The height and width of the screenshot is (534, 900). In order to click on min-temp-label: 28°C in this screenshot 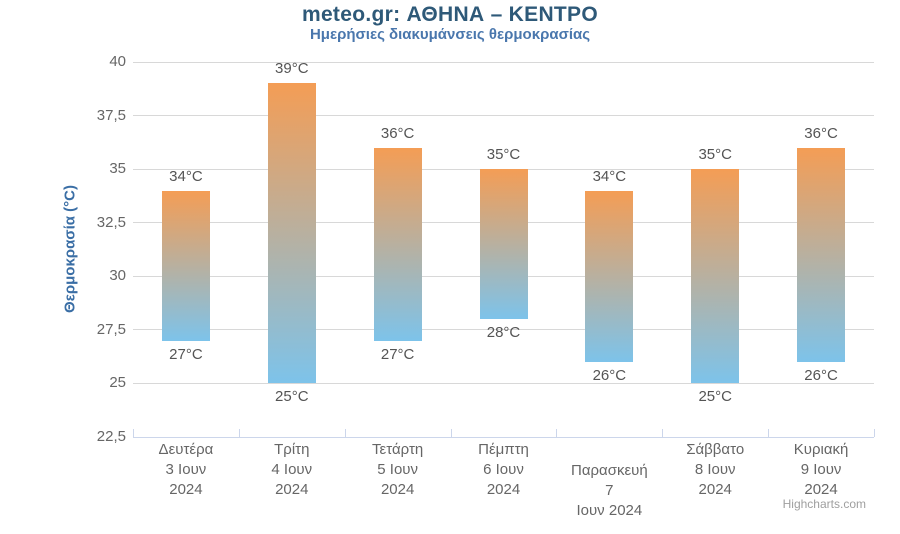, I will do `click(503, 333)`.